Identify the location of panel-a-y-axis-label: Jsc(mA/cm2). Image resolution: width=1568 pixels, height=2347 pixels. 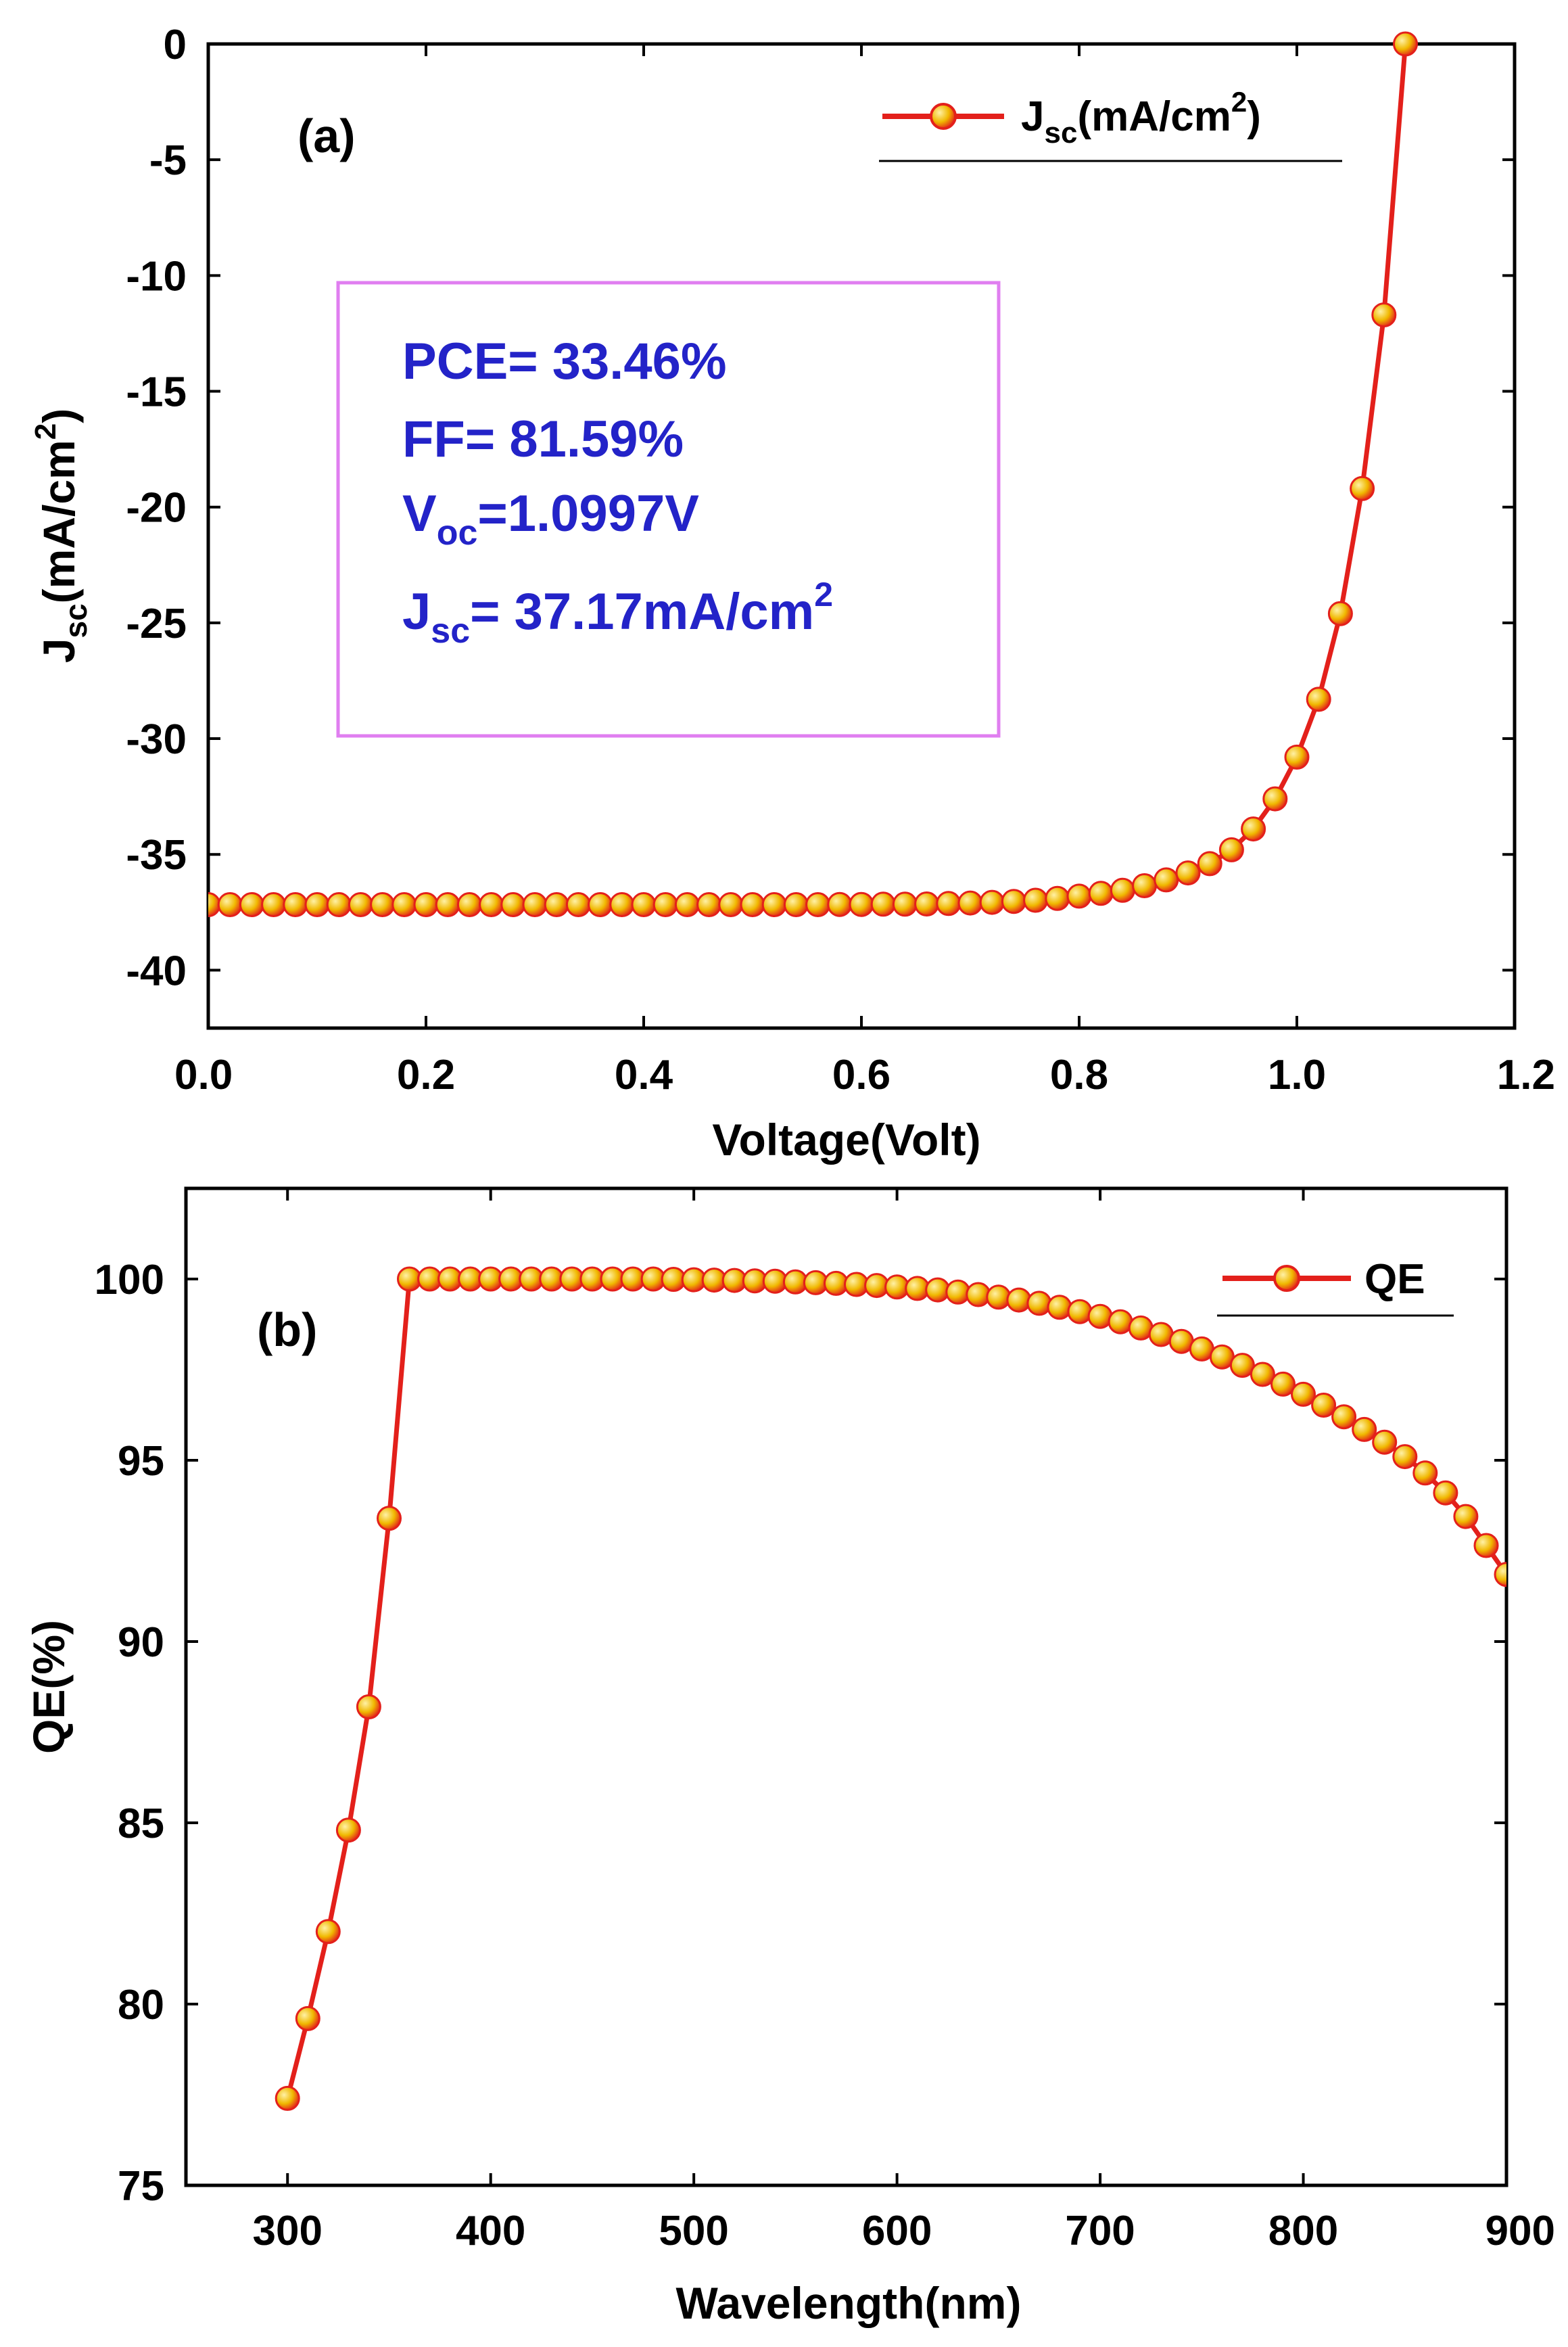
(61, 536).